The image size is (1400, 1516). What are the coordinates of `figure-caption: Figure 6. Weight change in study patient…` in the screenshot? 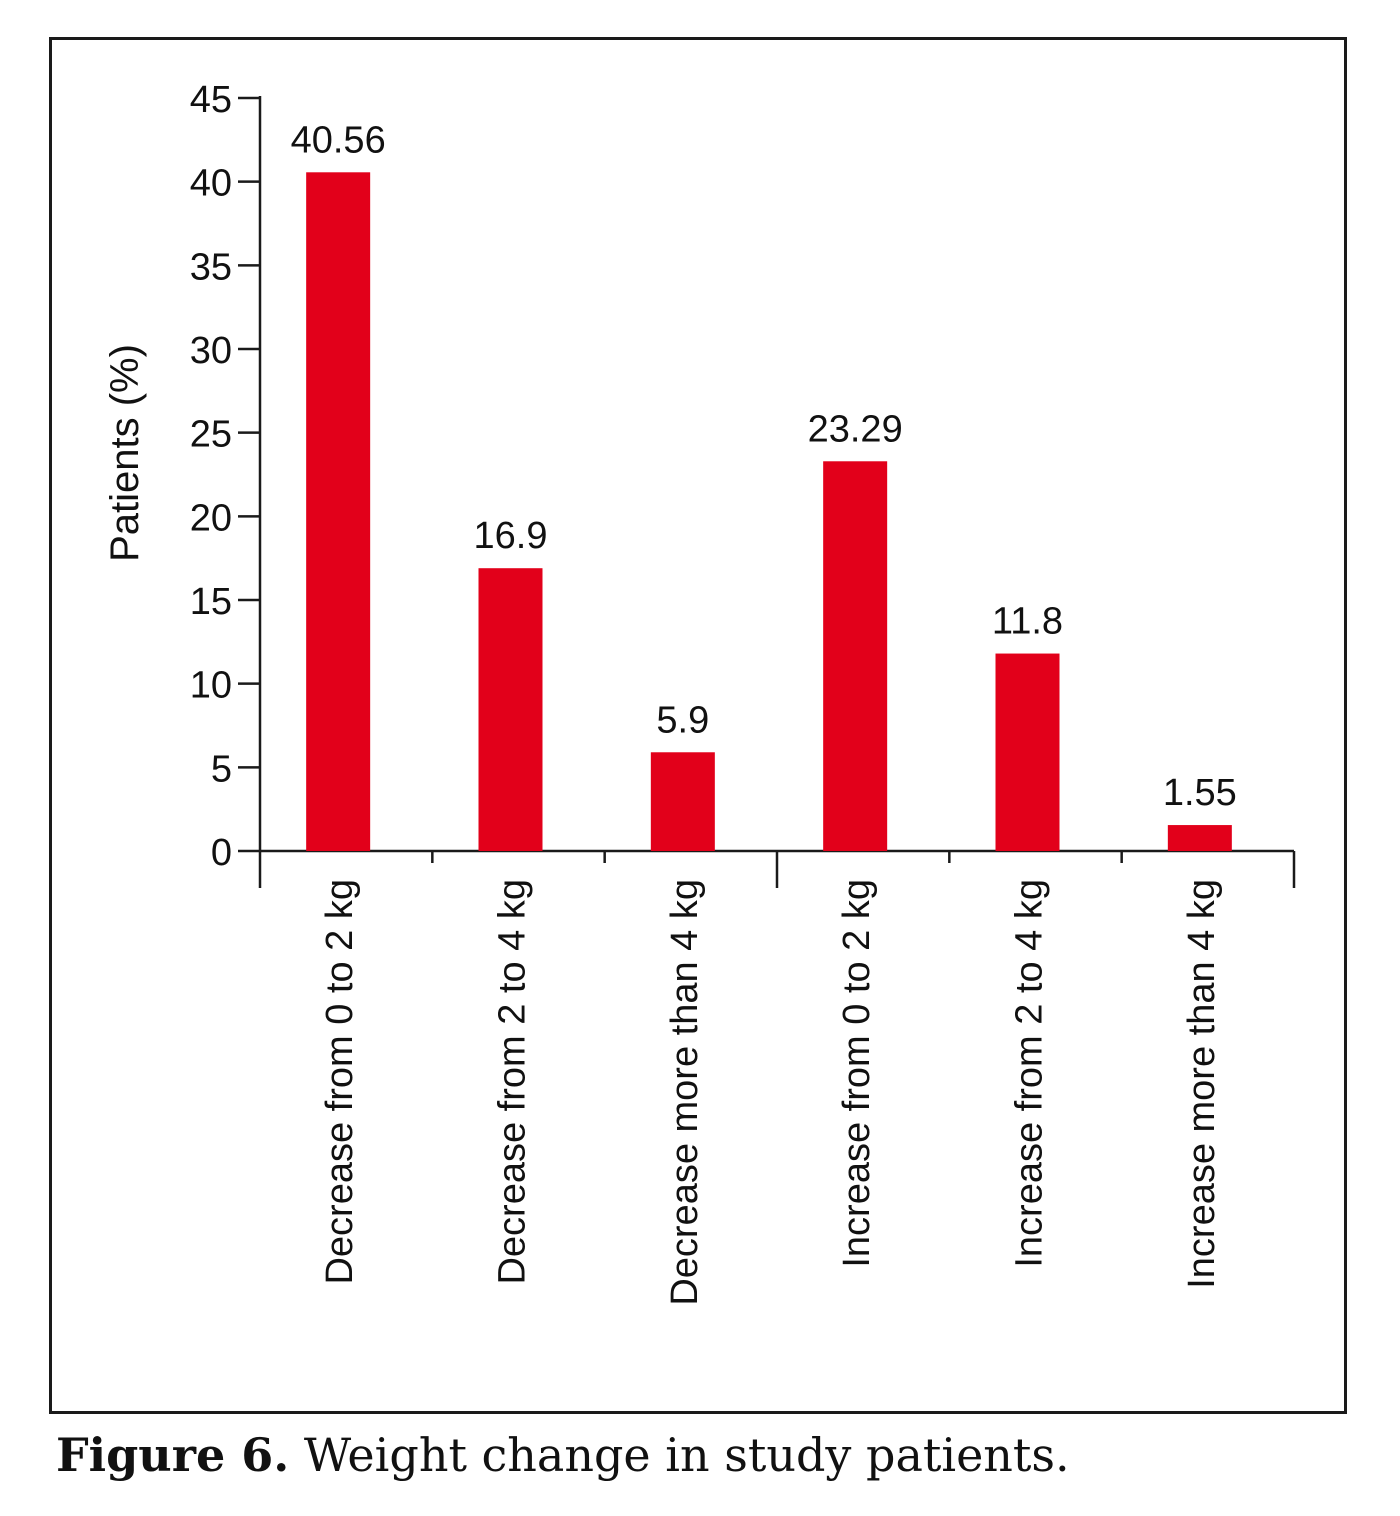 It's located at (563, 1455).